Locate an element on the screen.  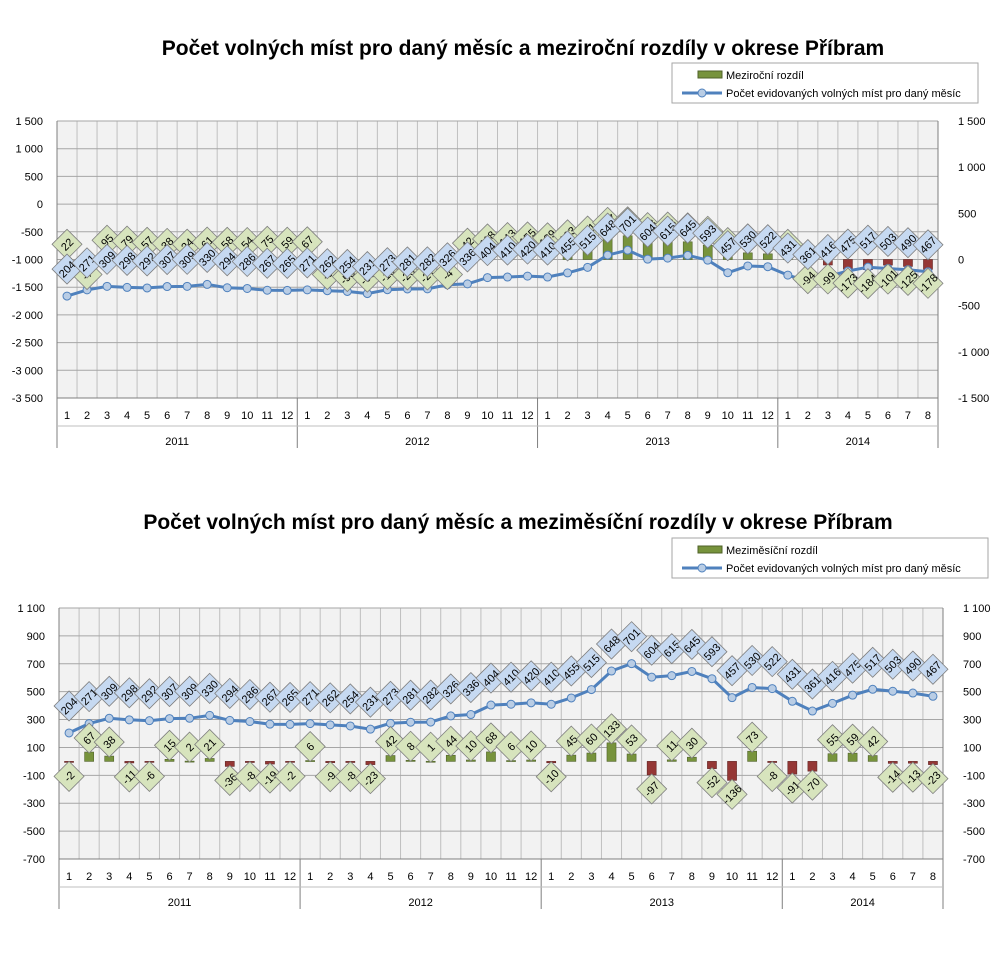
left-axis-tick-label: -3 500 is located at coordinates (27, 399).